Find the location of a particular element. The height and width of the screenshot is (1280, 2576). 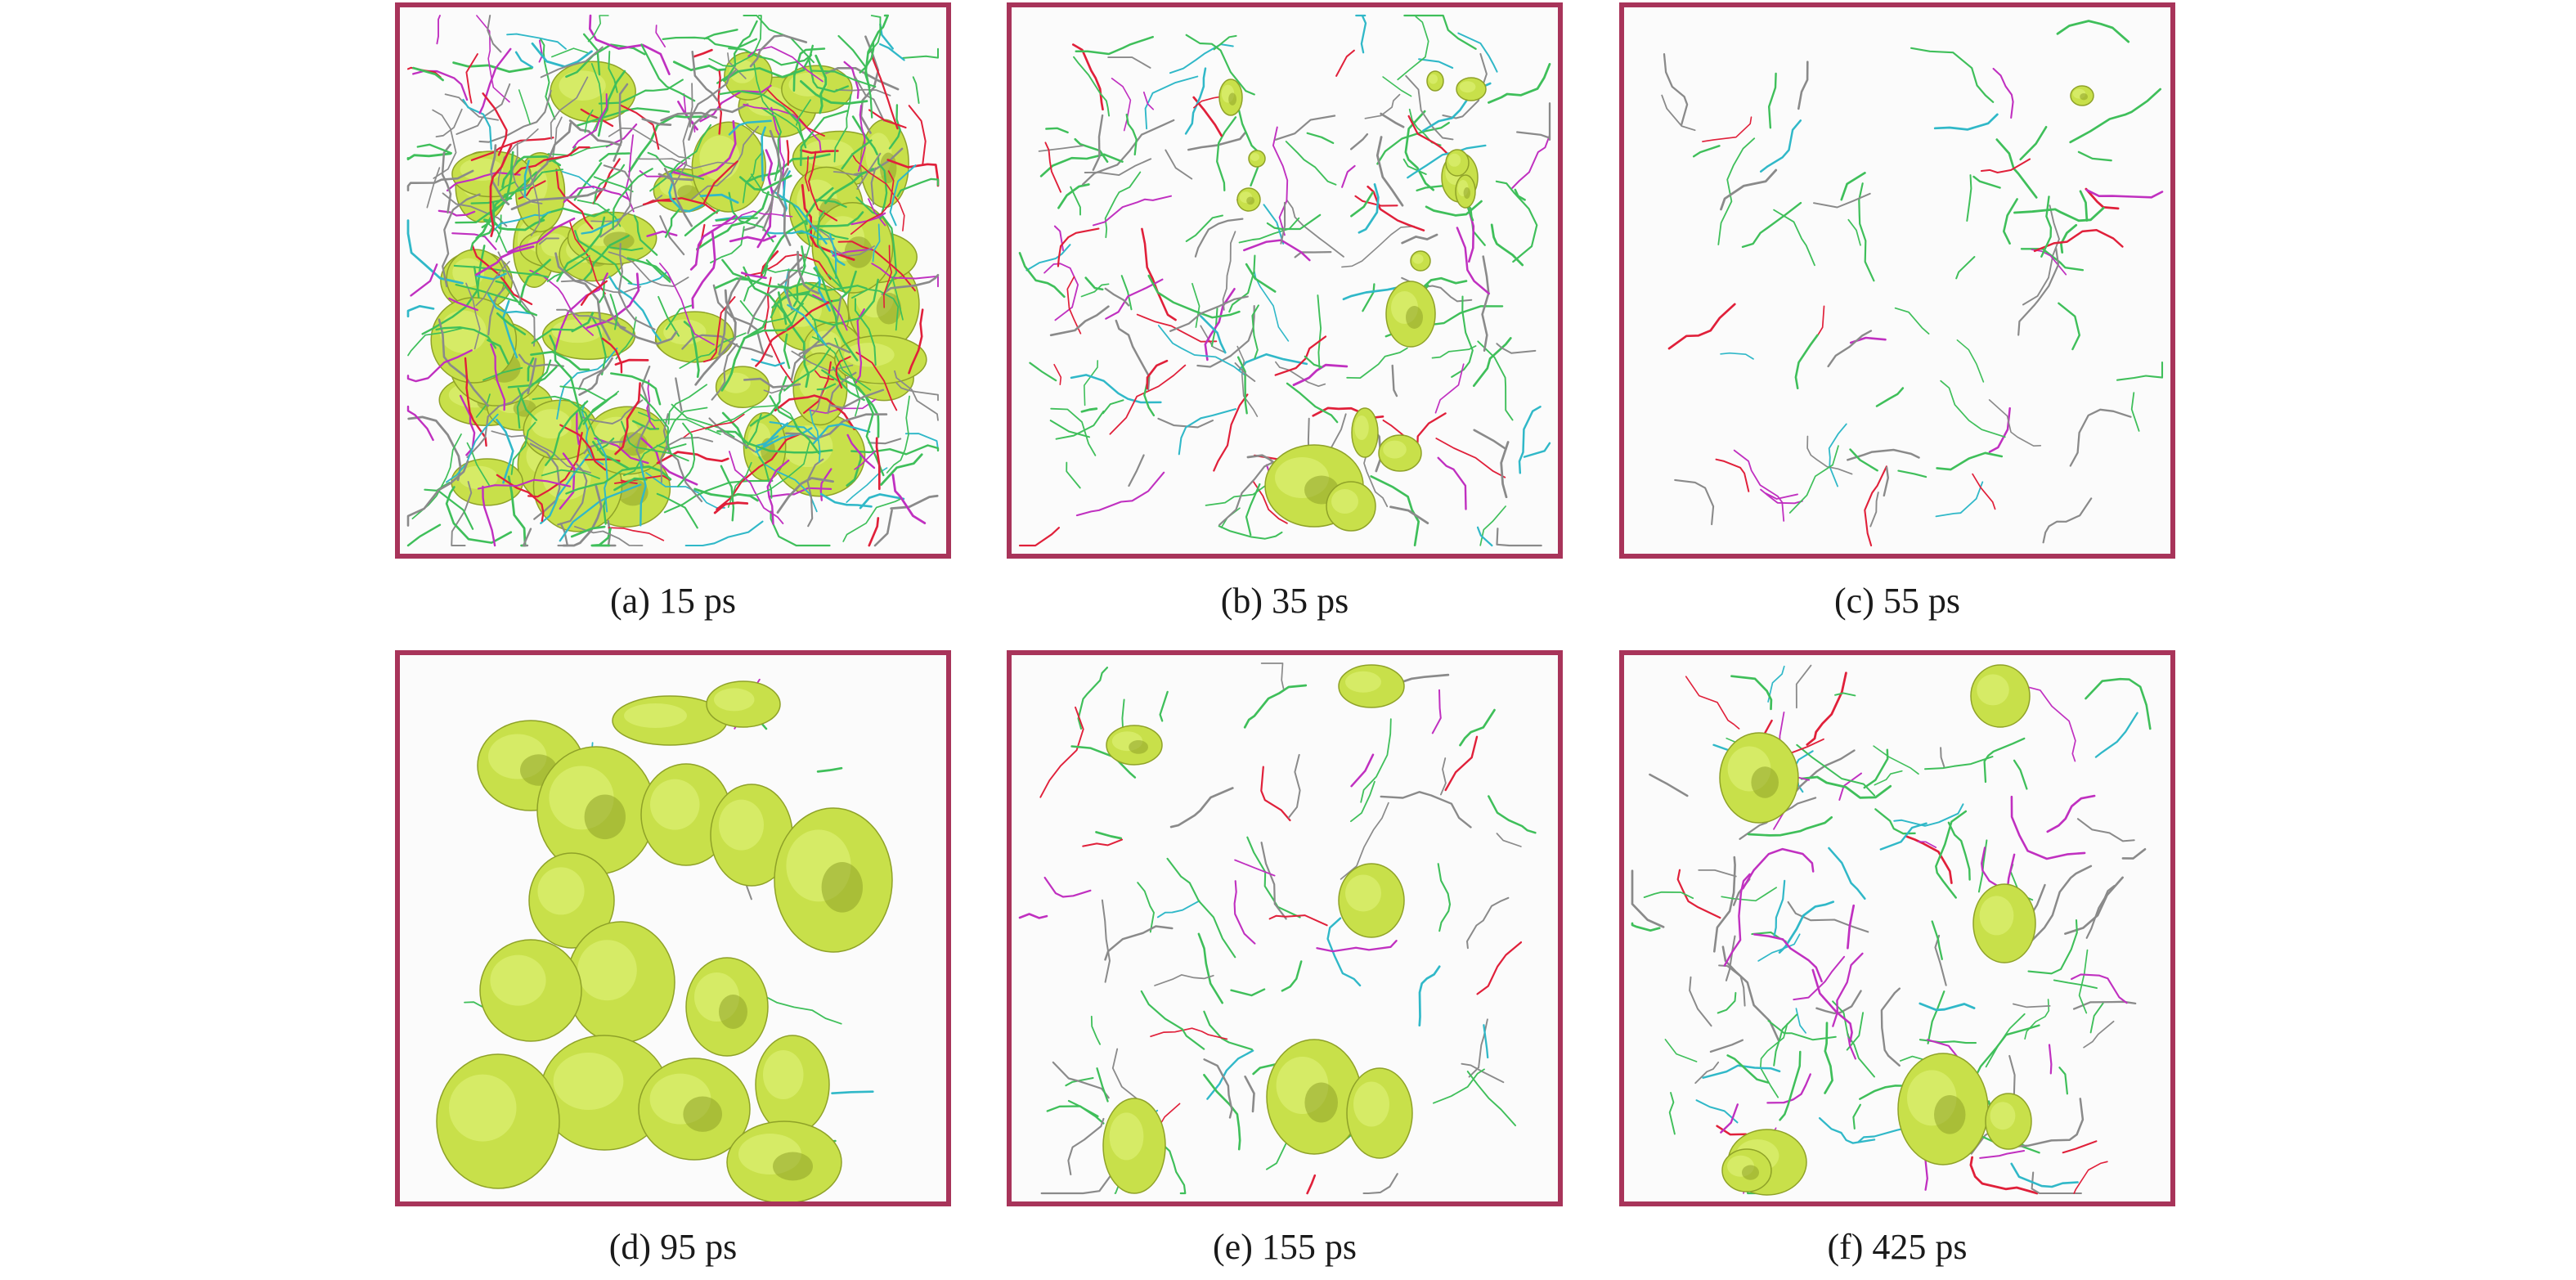

simulation-snapshot-b is located at coordinates (1285, 280).